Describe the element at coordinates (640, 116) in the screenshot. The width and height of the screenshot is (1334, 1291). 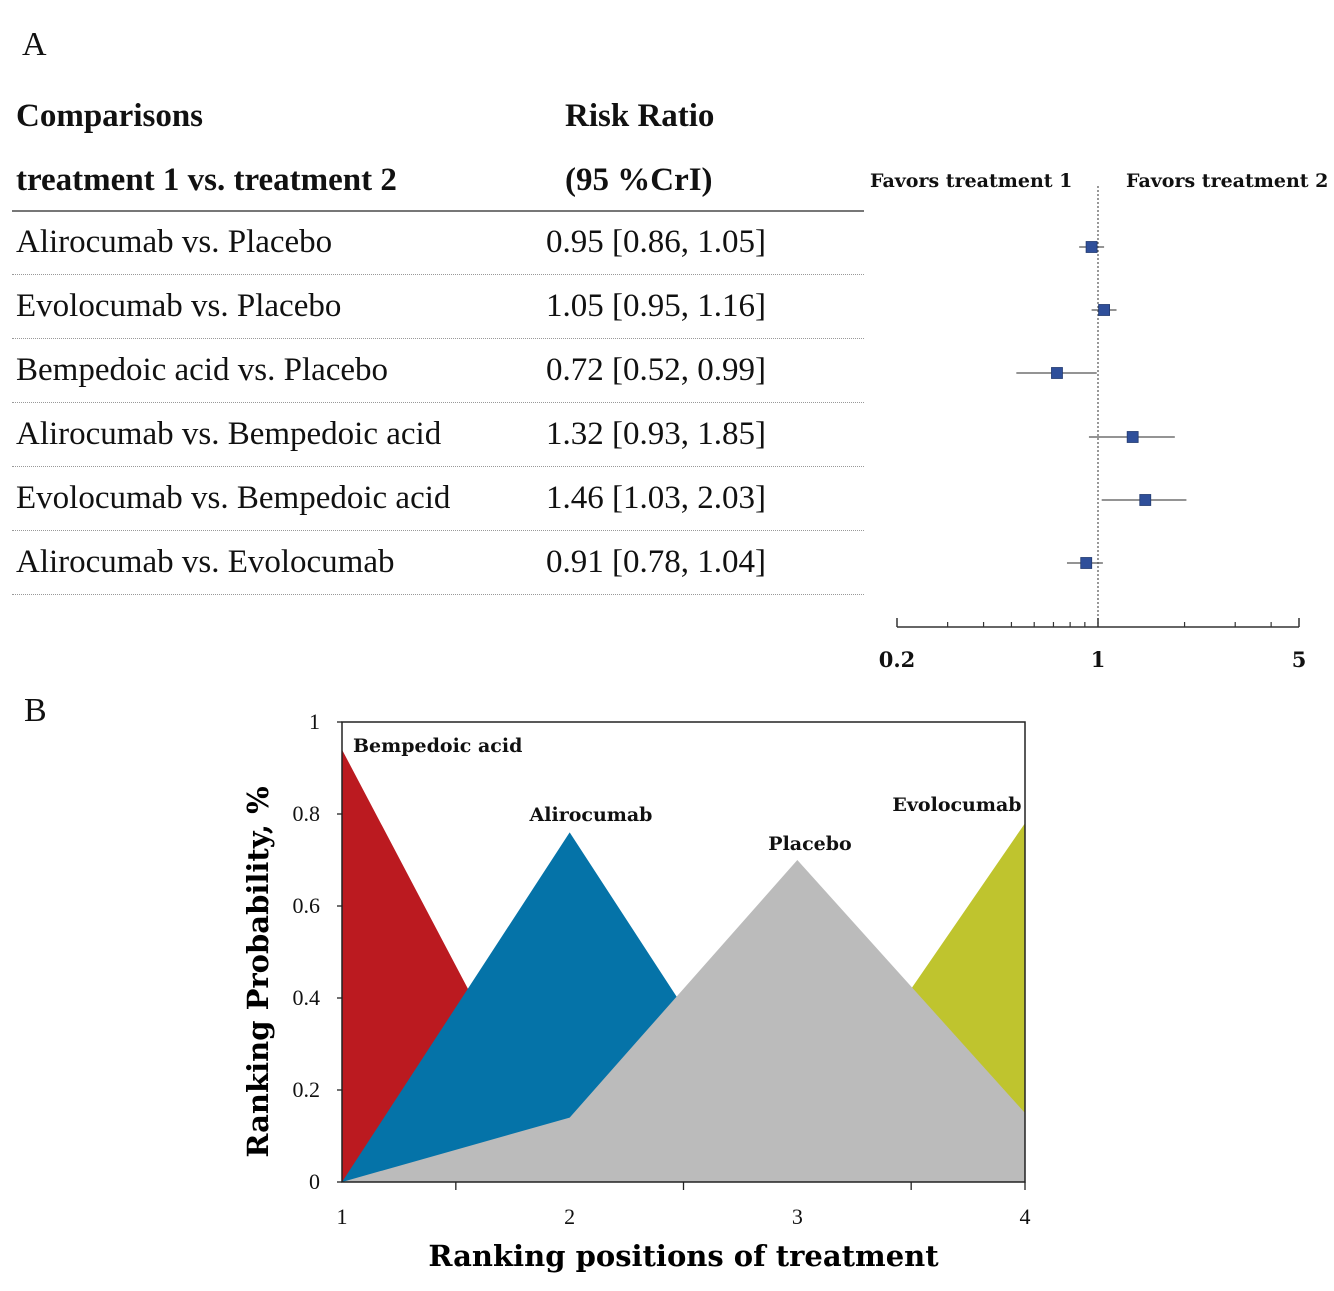
I see `risk-ratio-header: Risk Ratio` at that location.